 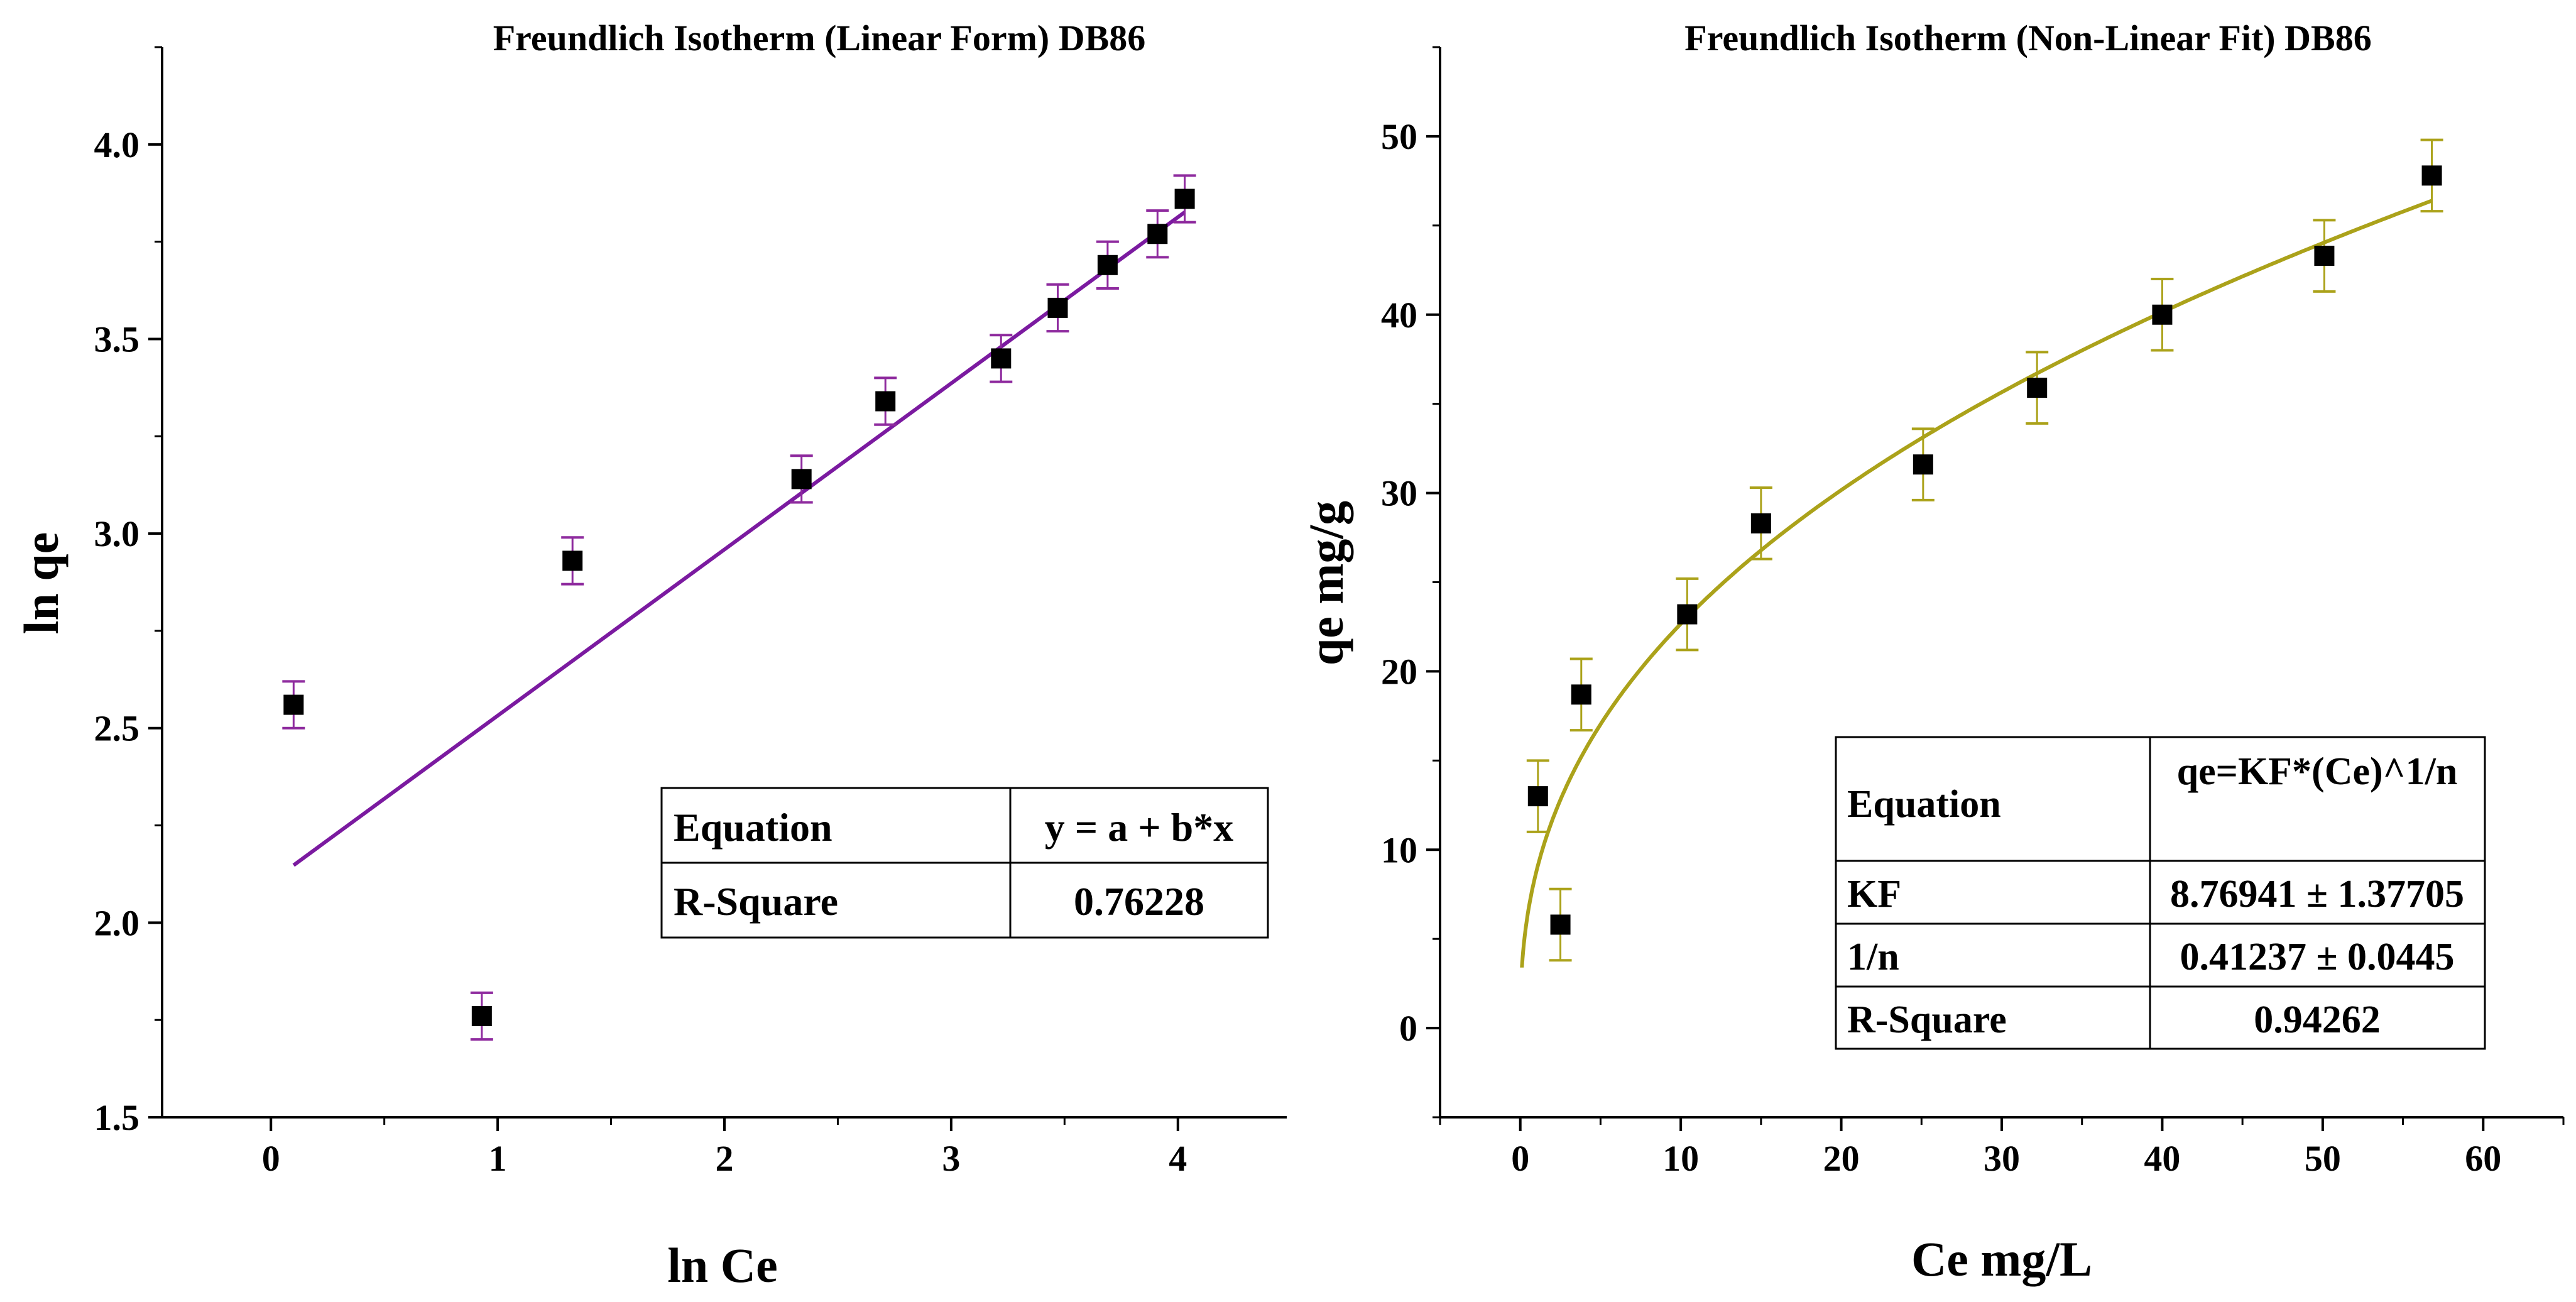 I want to click on x-tick-label: 40, so click(x=2162, y=1158).